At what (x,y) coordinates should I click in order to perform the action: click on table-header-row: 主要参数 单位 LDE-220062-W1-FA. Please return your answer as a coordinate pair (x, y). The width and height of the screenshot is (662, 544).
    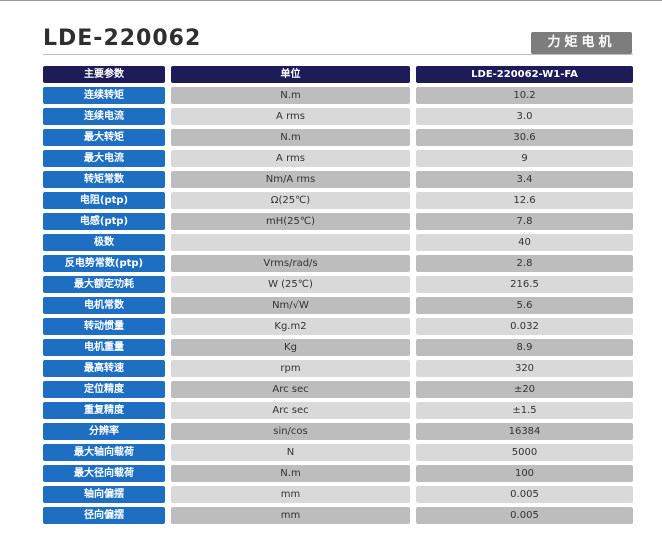
    Looking at the image, I should click on (338, 74).